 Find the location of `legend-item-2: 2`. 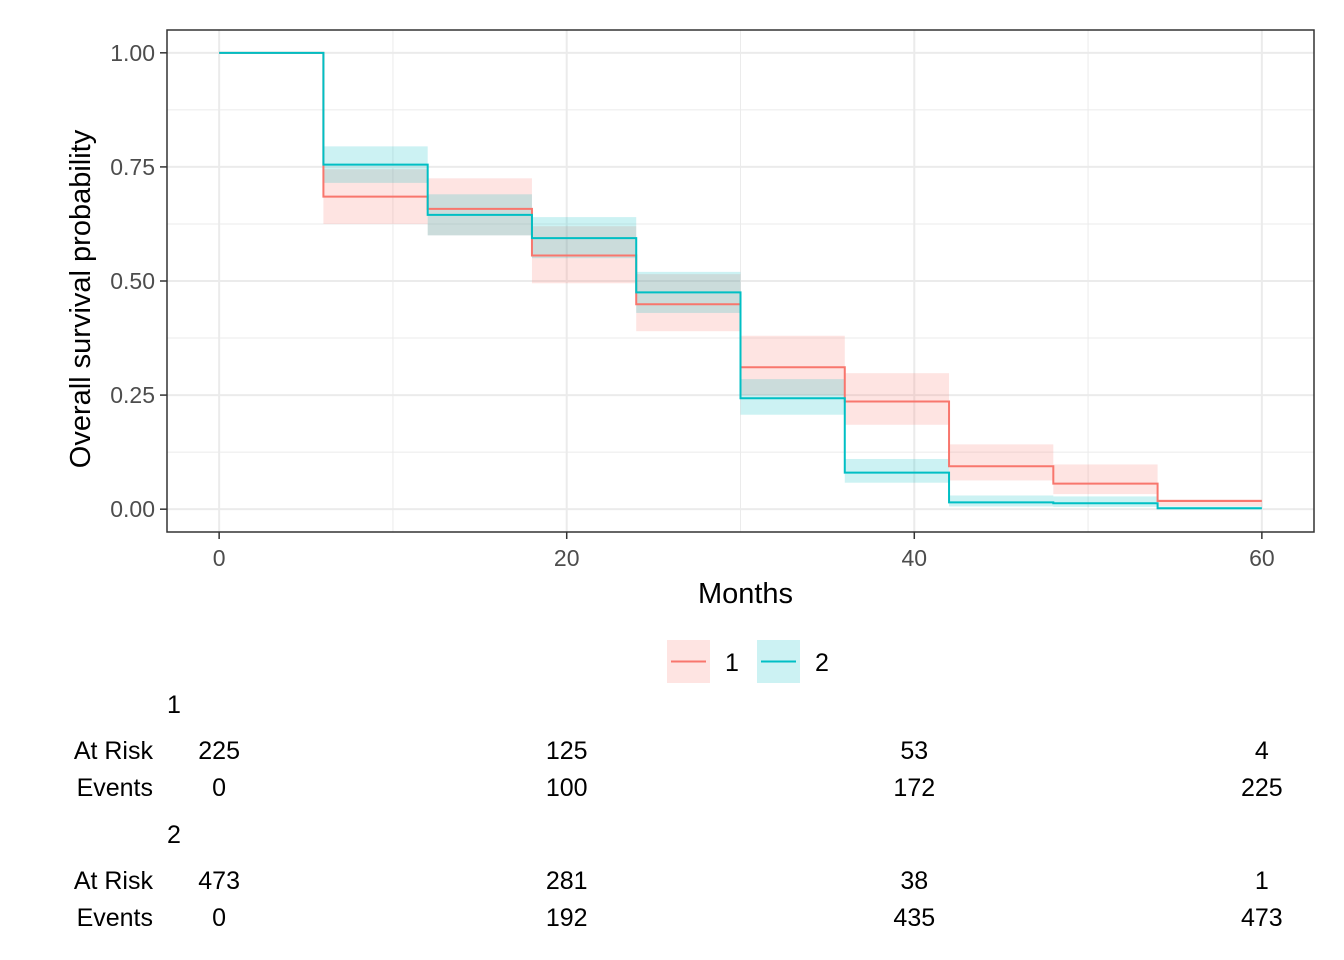

legend-item-2: 2 is located at coordinates (793, 661).